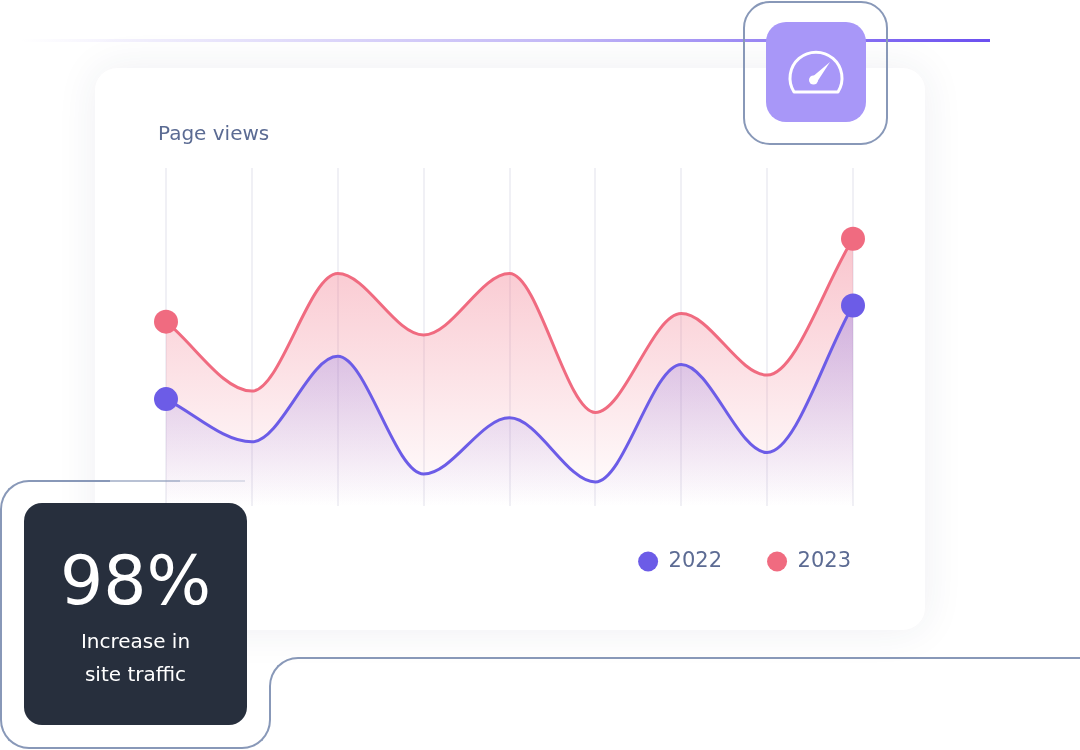 The height and width of the screenshot is (750, 1080). Describe the element at coordinates (135, 580) in the screenshot. I see `text: 98%` at that location.